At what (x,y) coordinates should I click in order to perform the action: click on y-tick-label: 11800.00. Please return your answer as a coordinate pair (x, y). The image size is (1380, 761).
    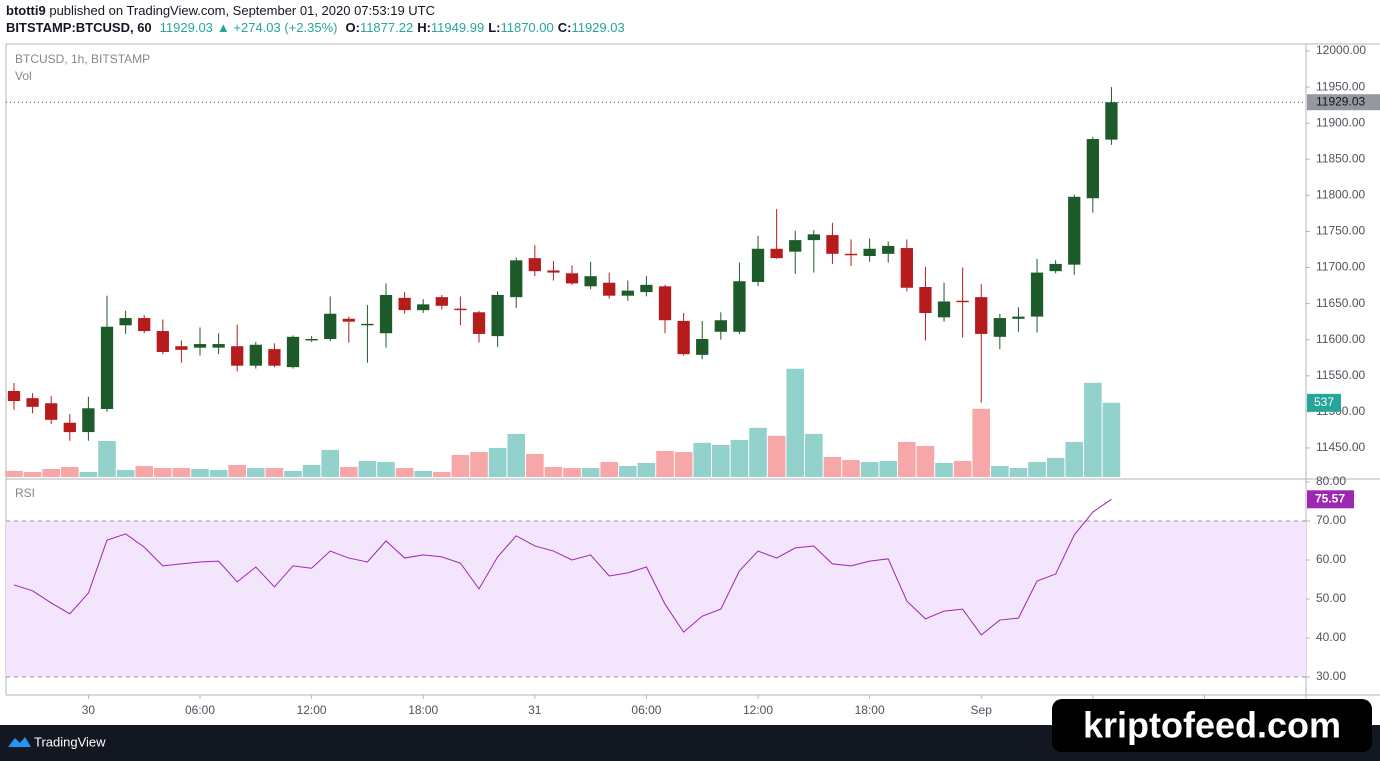
    Looking at the image, I should click on (1340, 195).